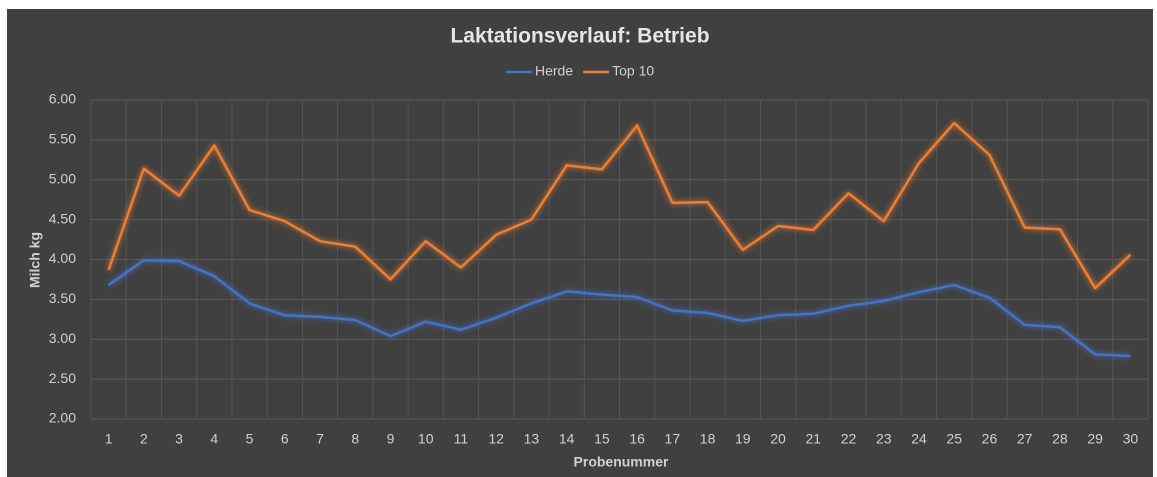  Describe the element at coordinates (426, 439) in the screenshot. I see `x-tick-label: 10` at that location.